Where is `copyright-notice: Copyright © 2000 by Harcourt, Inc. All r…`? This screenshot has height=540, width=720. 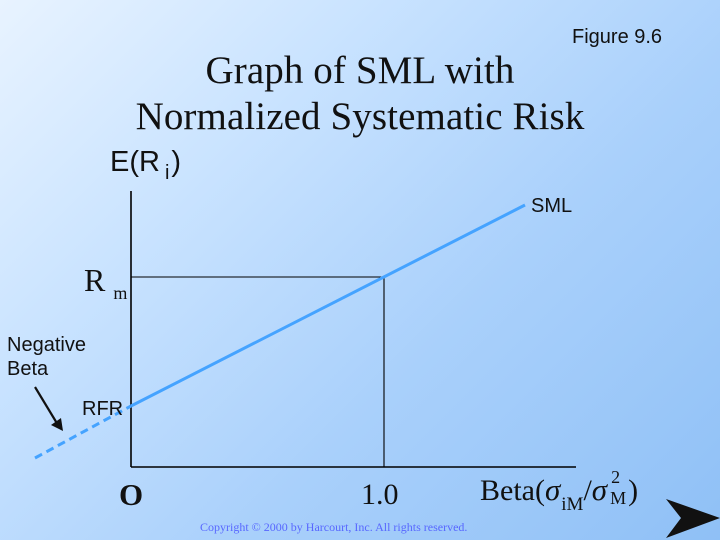 copyright-notice: Copyright © 2000 by Harcourt, Inc. All r… is located at coordinates (334, 527).